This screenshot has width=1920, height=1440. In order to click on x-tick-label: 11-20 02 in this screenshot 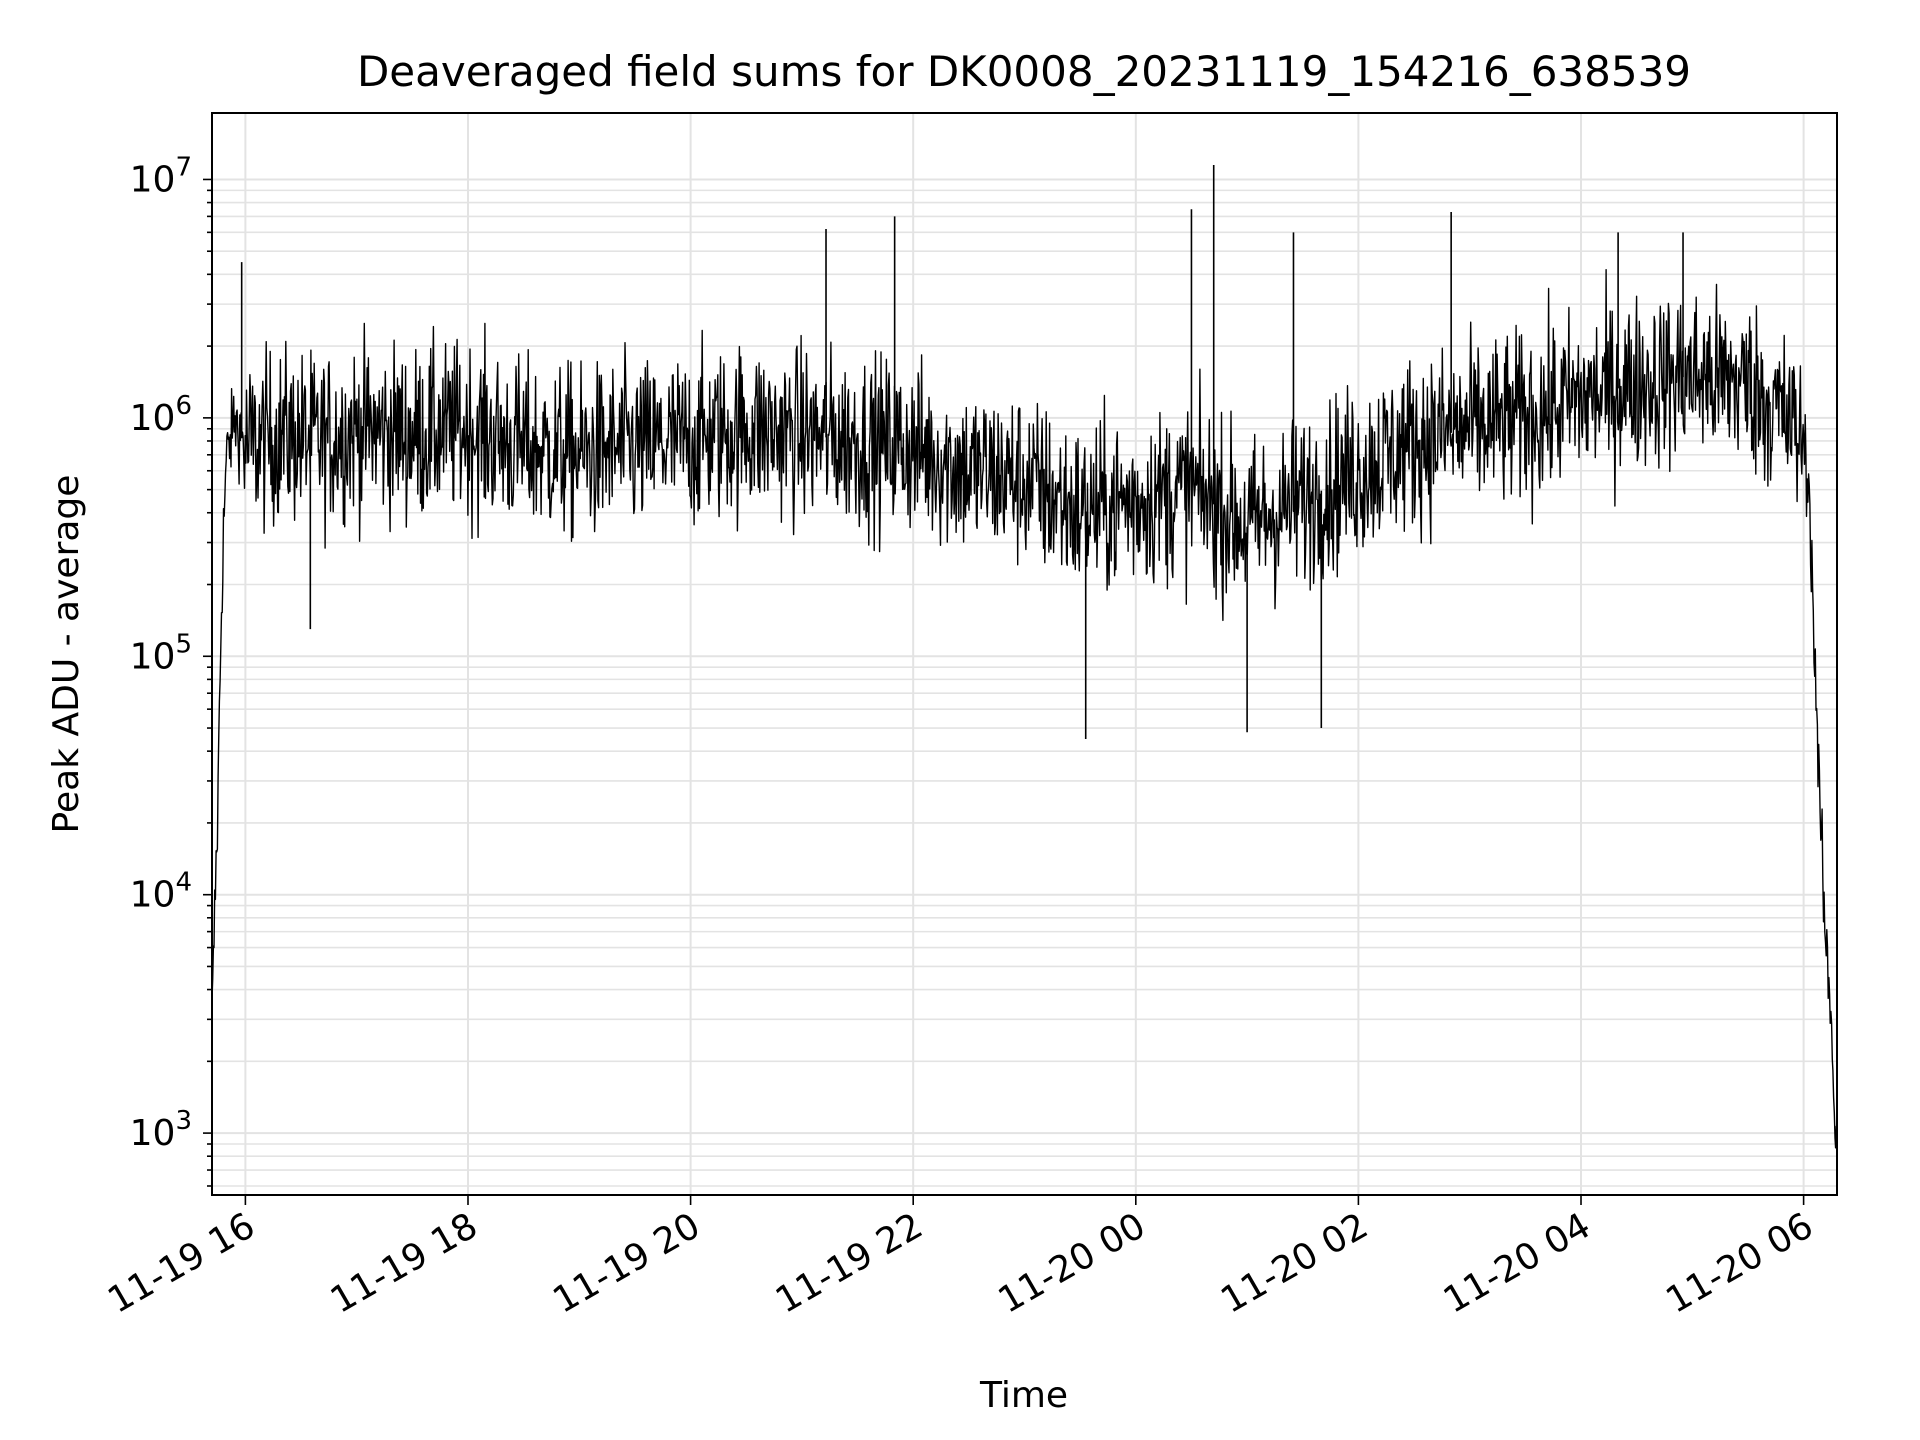, I will do `click(1294, 1263)`.